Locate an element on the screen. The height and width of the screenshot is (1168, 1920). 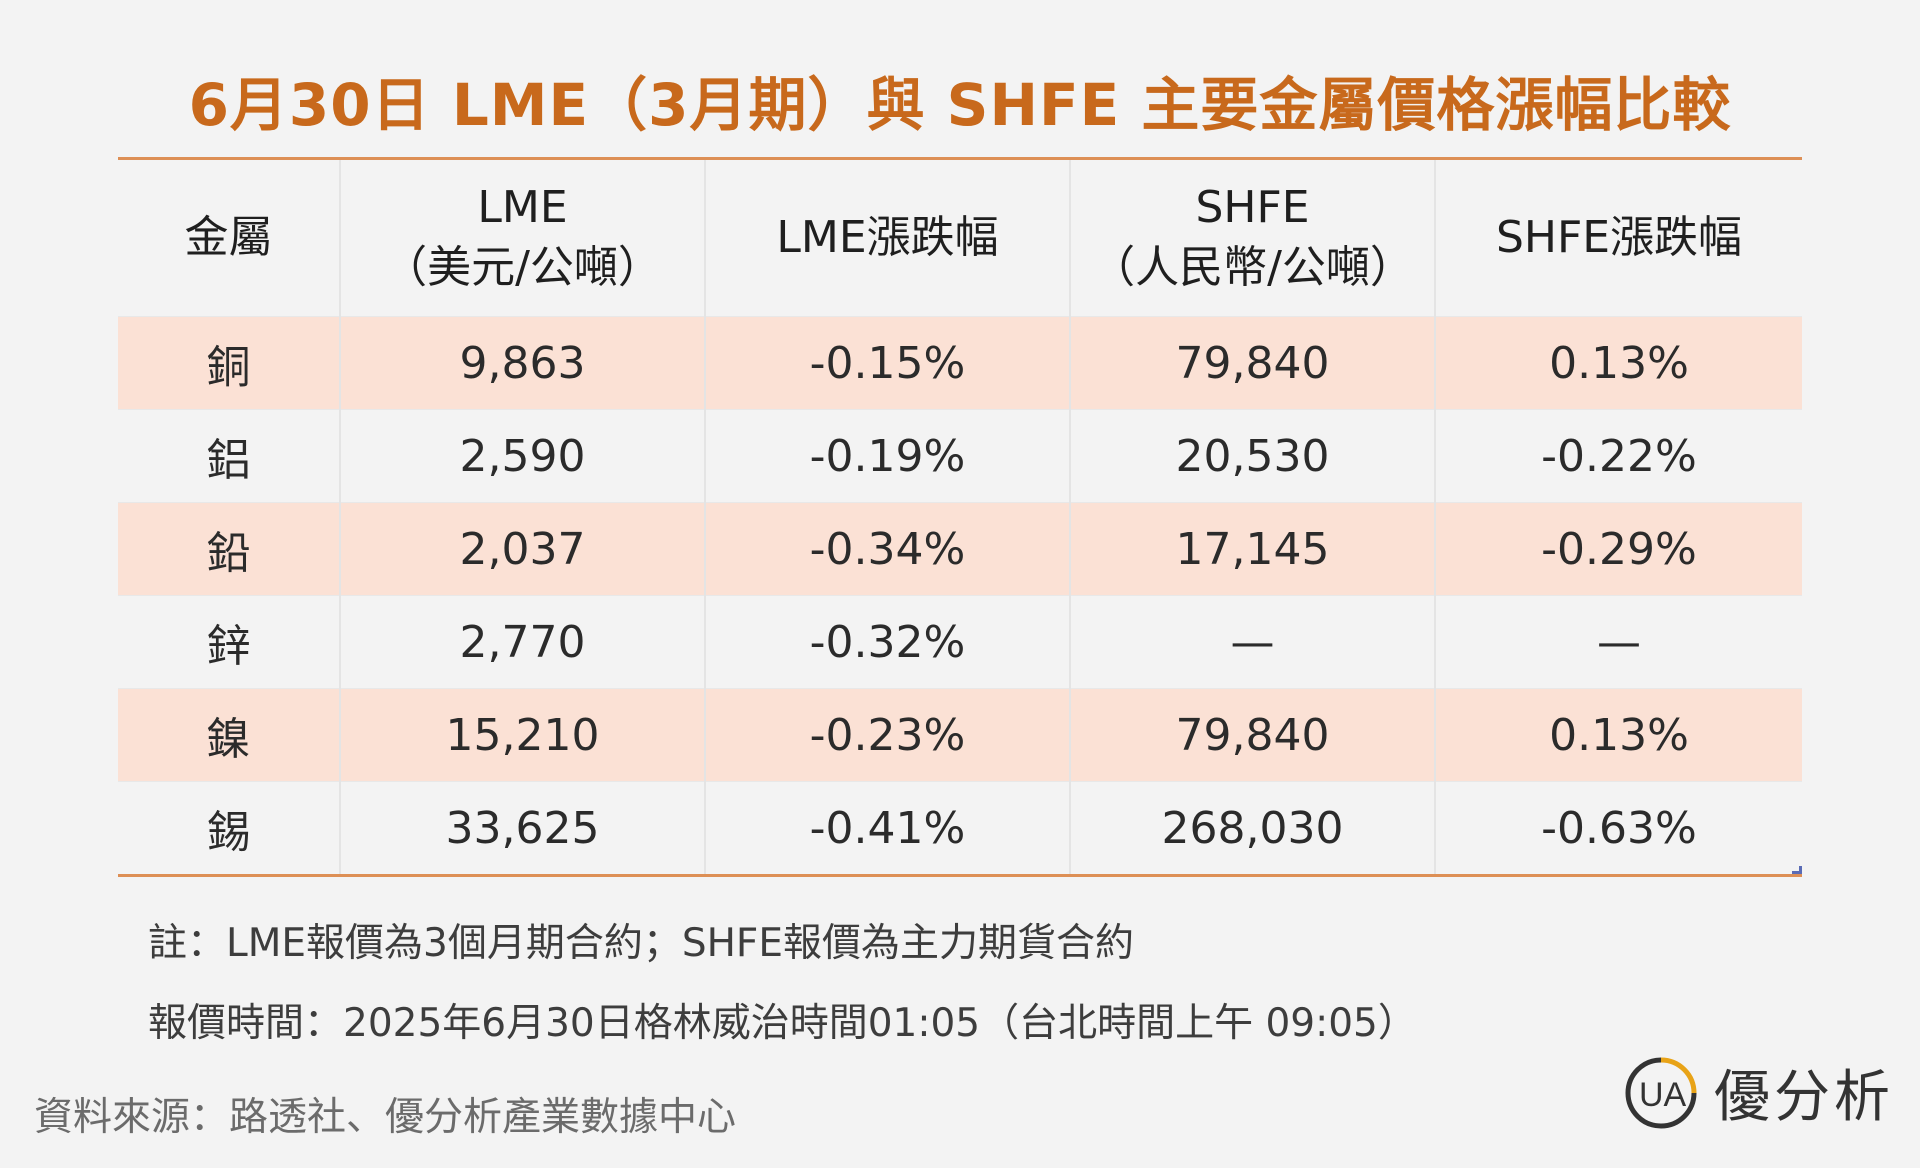
table-row: 錫 33,625 -0.41% 268,030 -0.63% is located at coordinates (960, 827).